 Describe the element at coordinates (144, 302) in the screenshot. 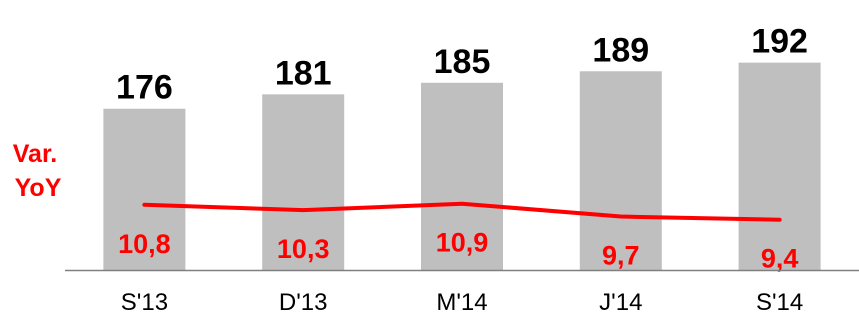

I see `x-tick-label: S'13` at that location.